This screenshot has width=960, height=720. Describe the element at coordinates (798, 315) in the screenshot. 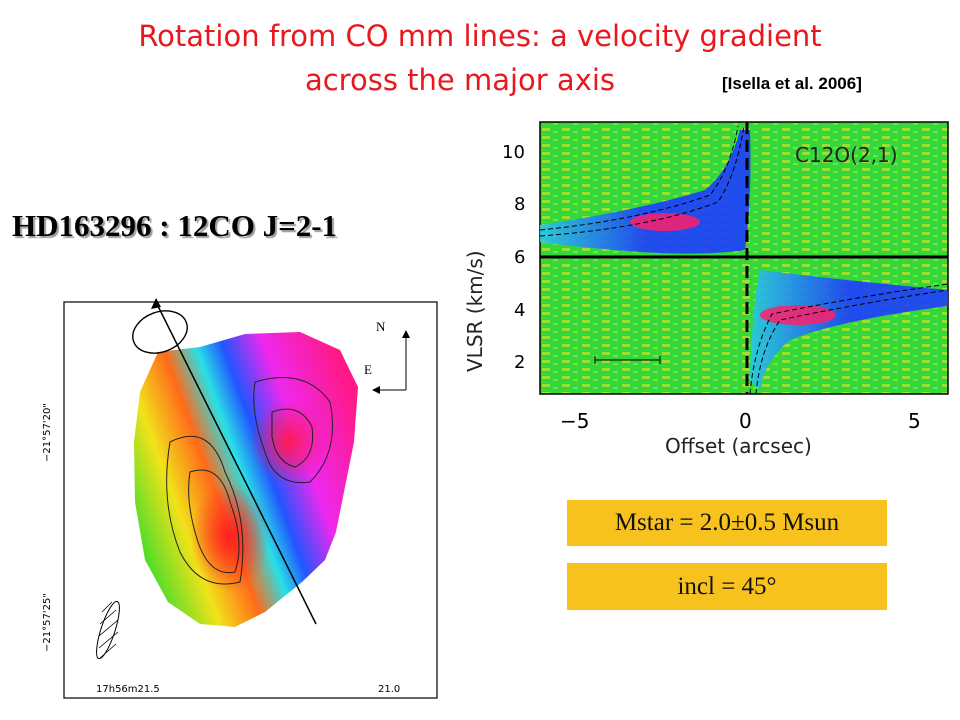

I see `pv-peak-redshifted` at that location.